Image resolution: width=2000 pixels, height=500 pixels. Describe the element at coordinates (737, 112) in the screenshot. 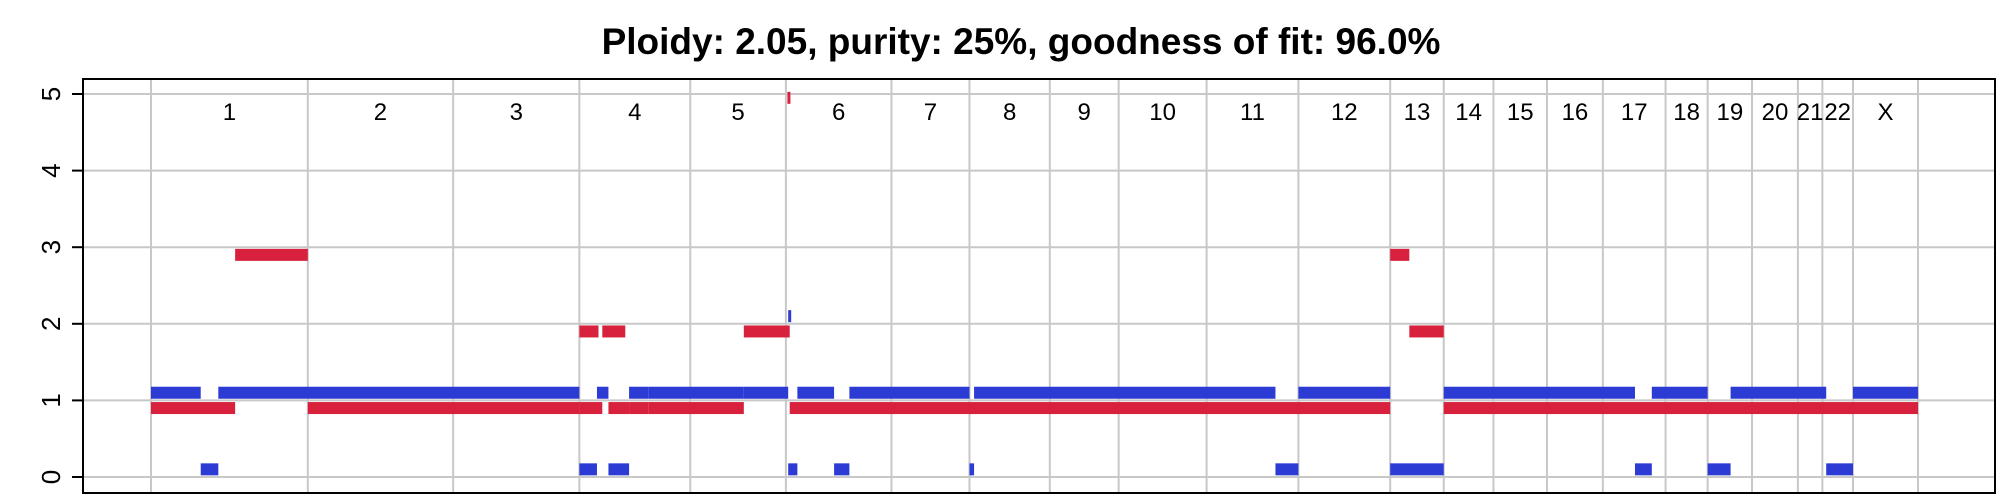

I see `chromosome-label: 5` at that location.